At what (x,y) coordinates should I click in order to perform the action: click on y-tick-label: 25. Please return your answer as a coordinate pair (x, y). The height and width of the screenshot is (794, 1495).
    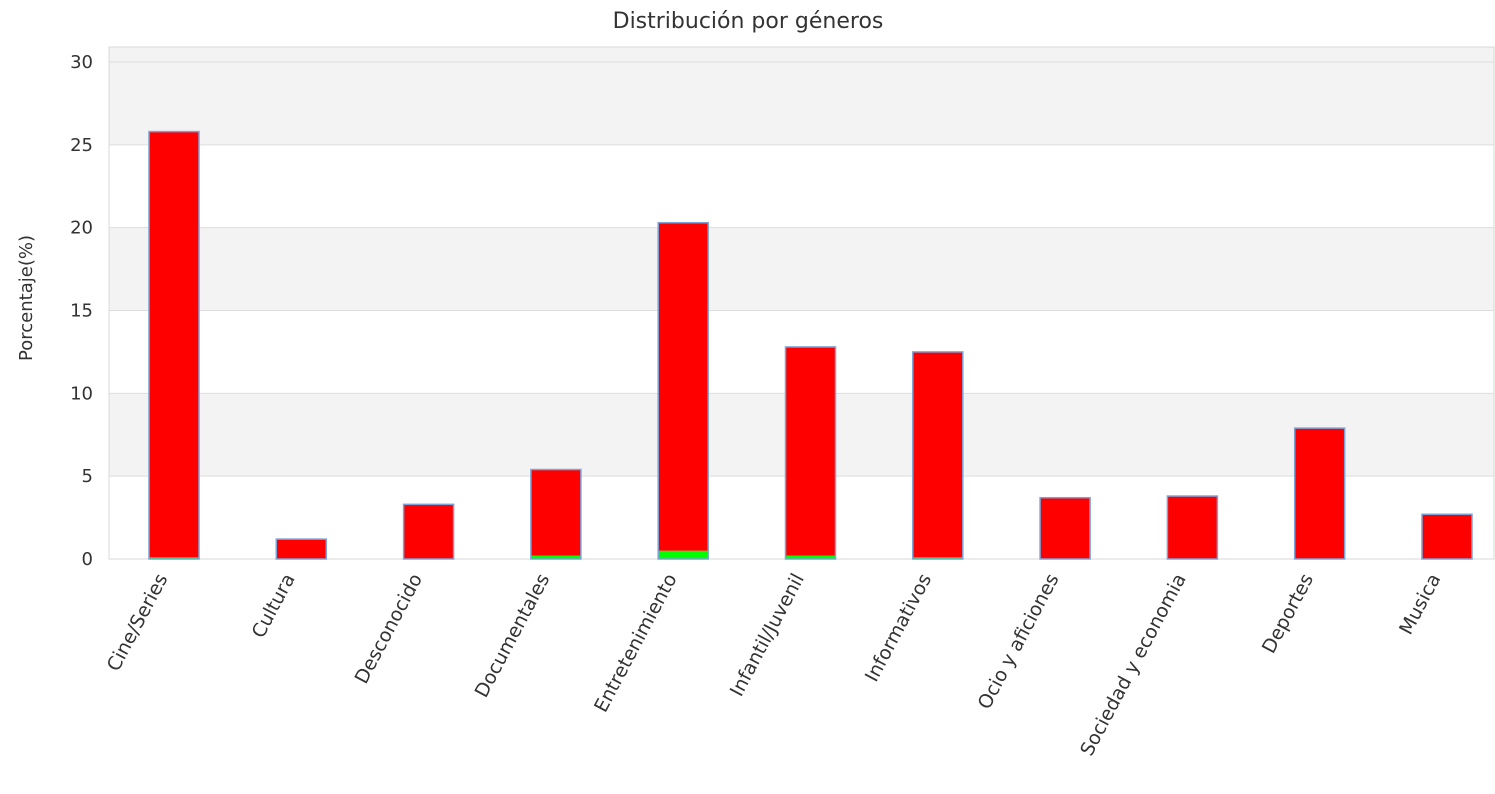
    Looking at the image, I should click on (81, 145).